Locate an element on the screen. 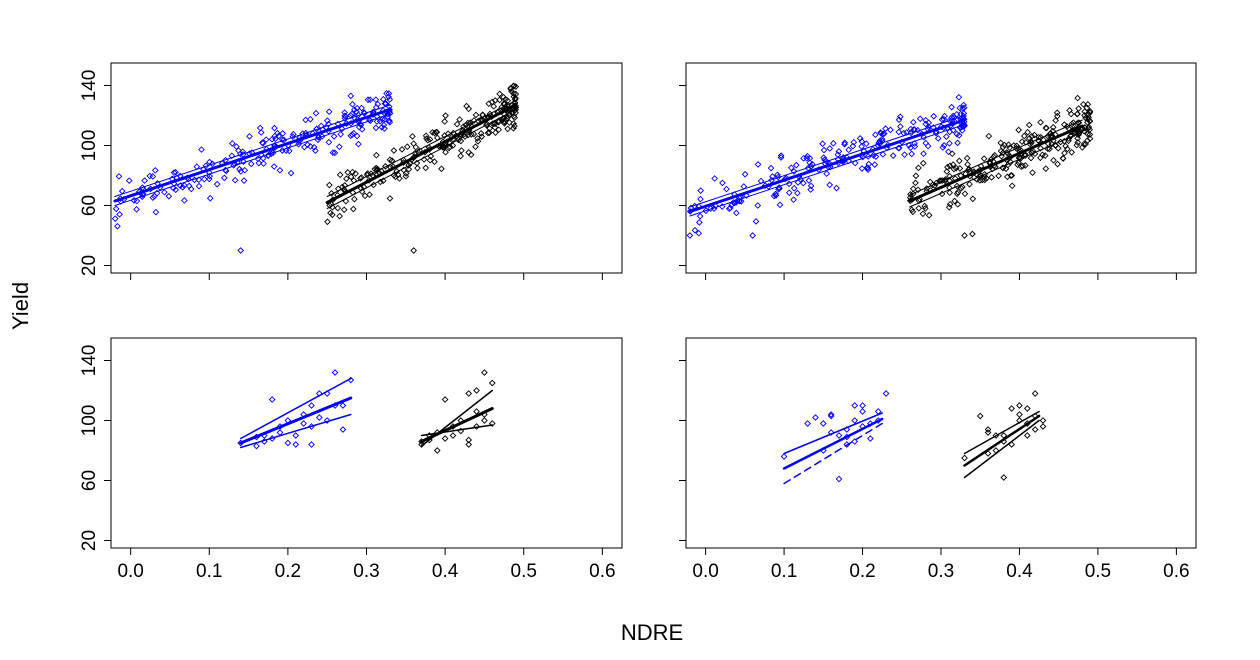 The height and width of the screenshot is (660, 1260). regression-line is located at coordinates (457, 425).